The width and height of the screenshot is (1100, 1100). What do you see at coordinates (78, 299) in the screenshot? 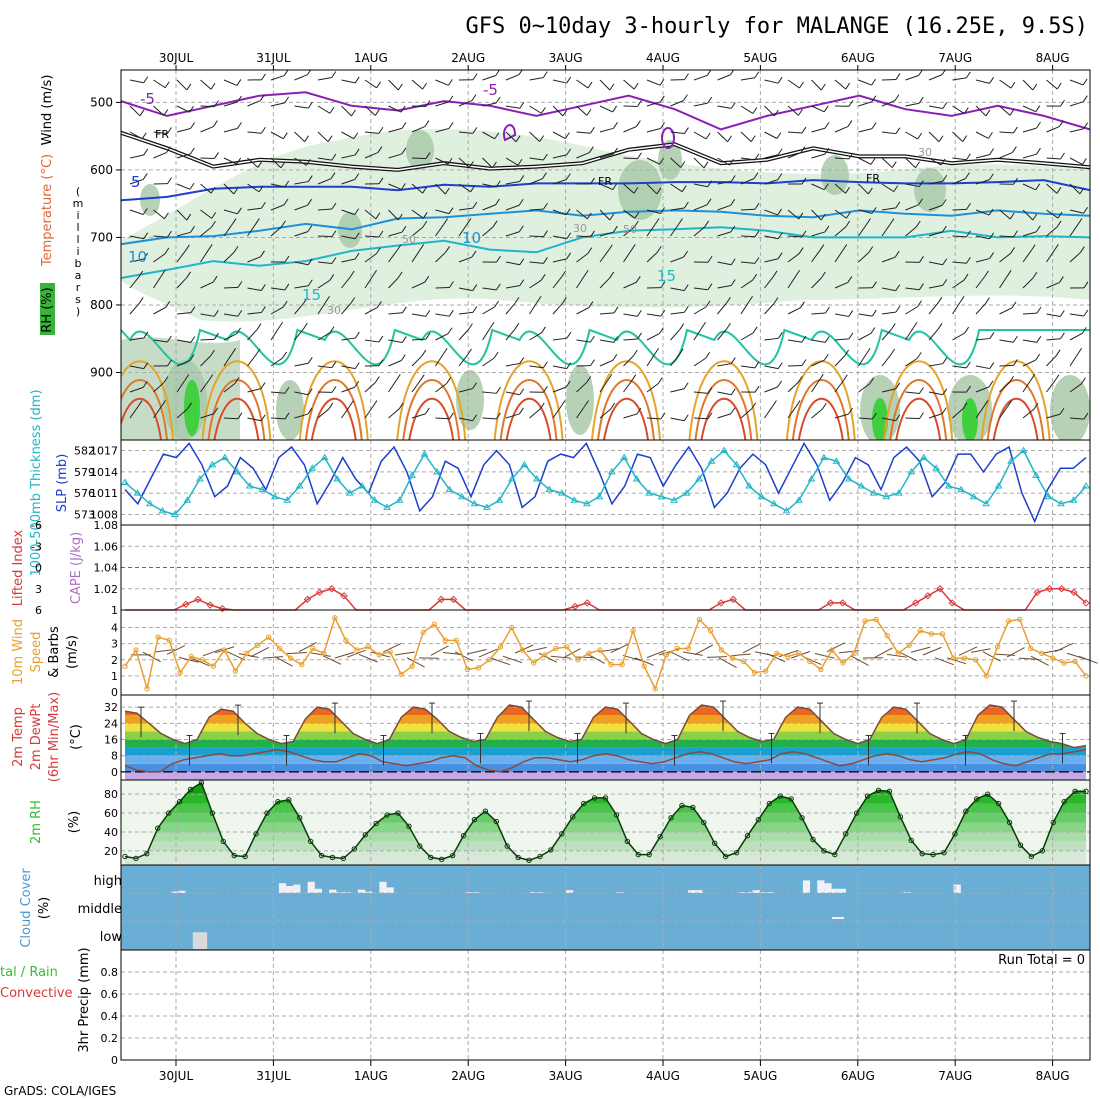
I see `millibars-char: s` at bounding box center [78, 299].